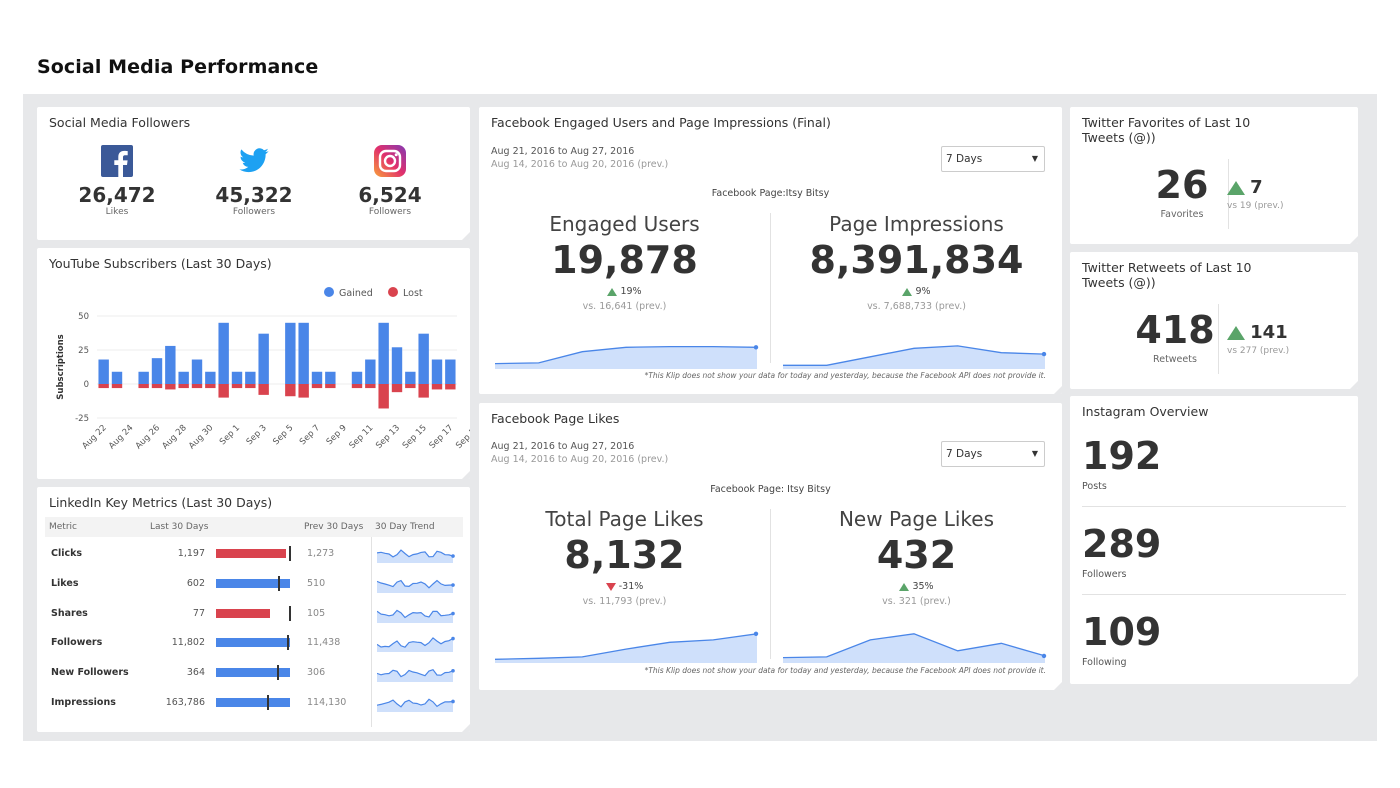 The width and height of the screenshot is (1400, 788). I want to click on current-value: 77, so click(198, 613).